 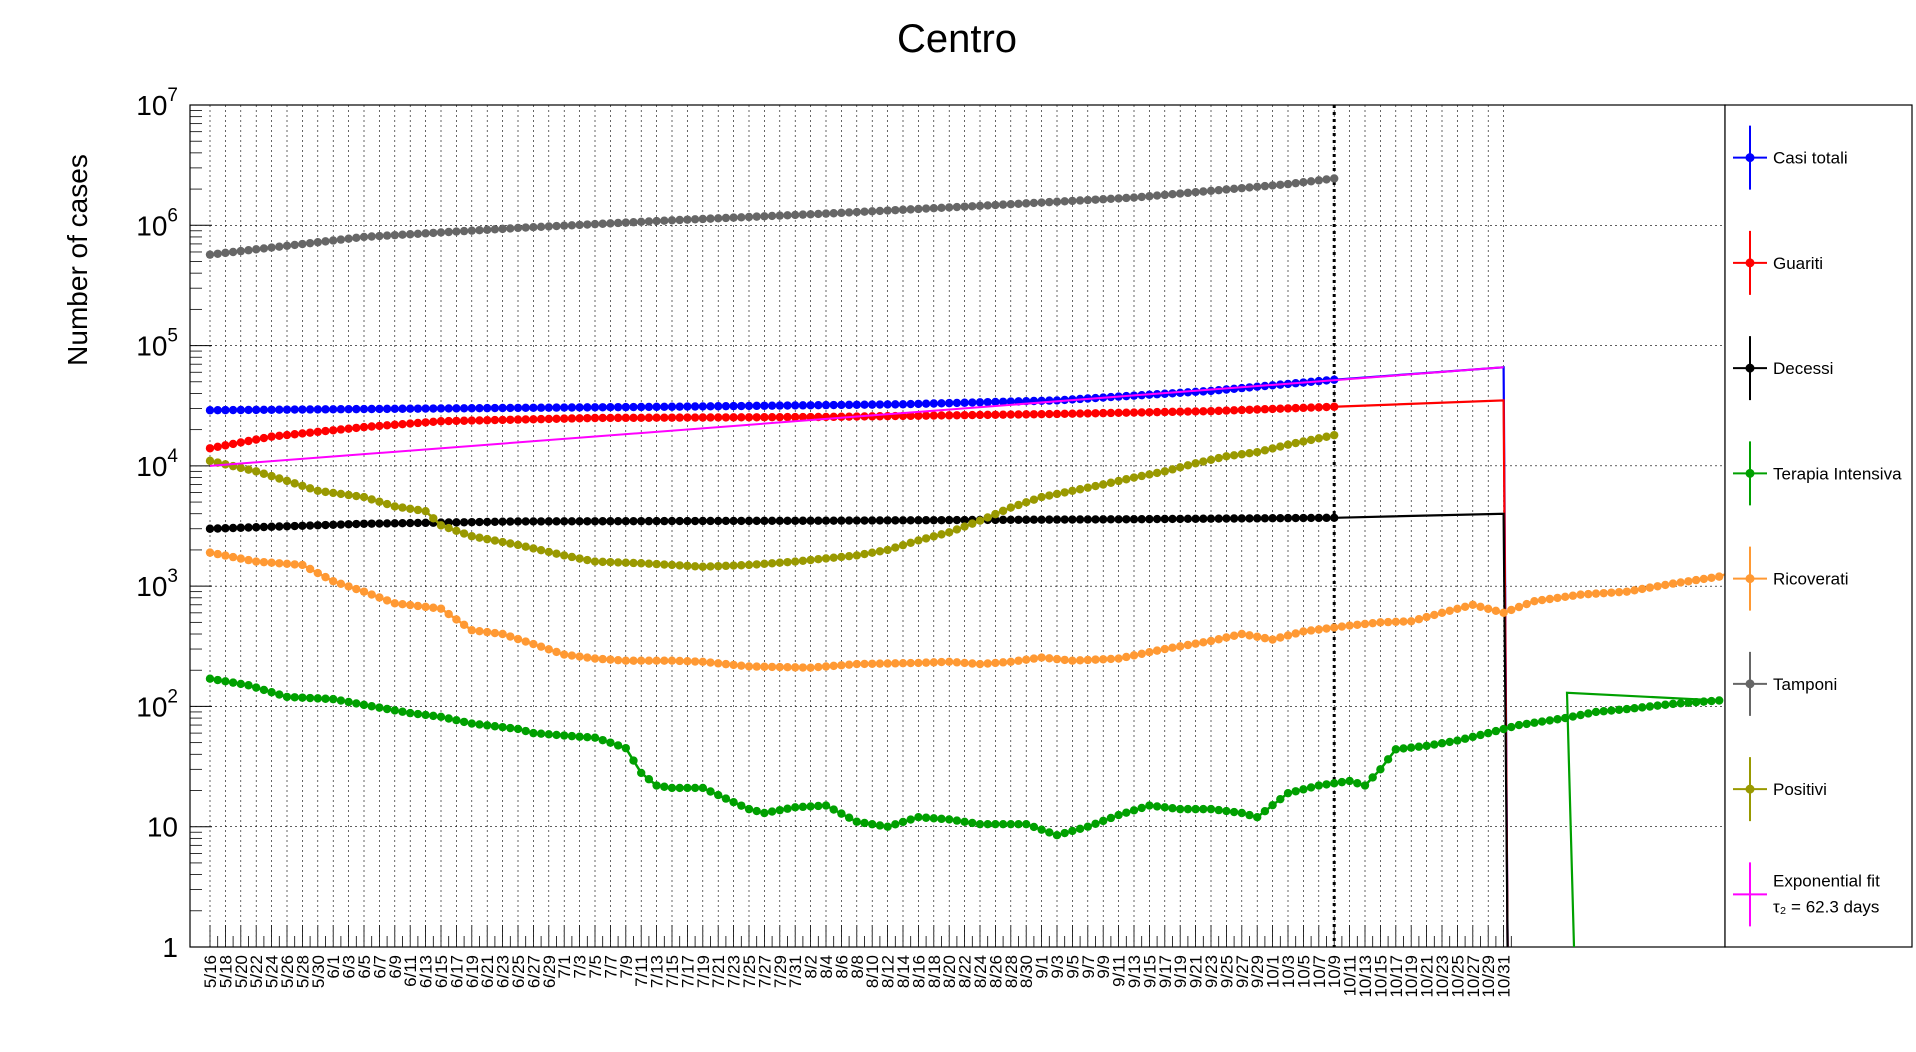 What do you see at coordinates (157, 464) in the screenshot?
I see `y-tick-label: 104` at bounding box center [157, 464].